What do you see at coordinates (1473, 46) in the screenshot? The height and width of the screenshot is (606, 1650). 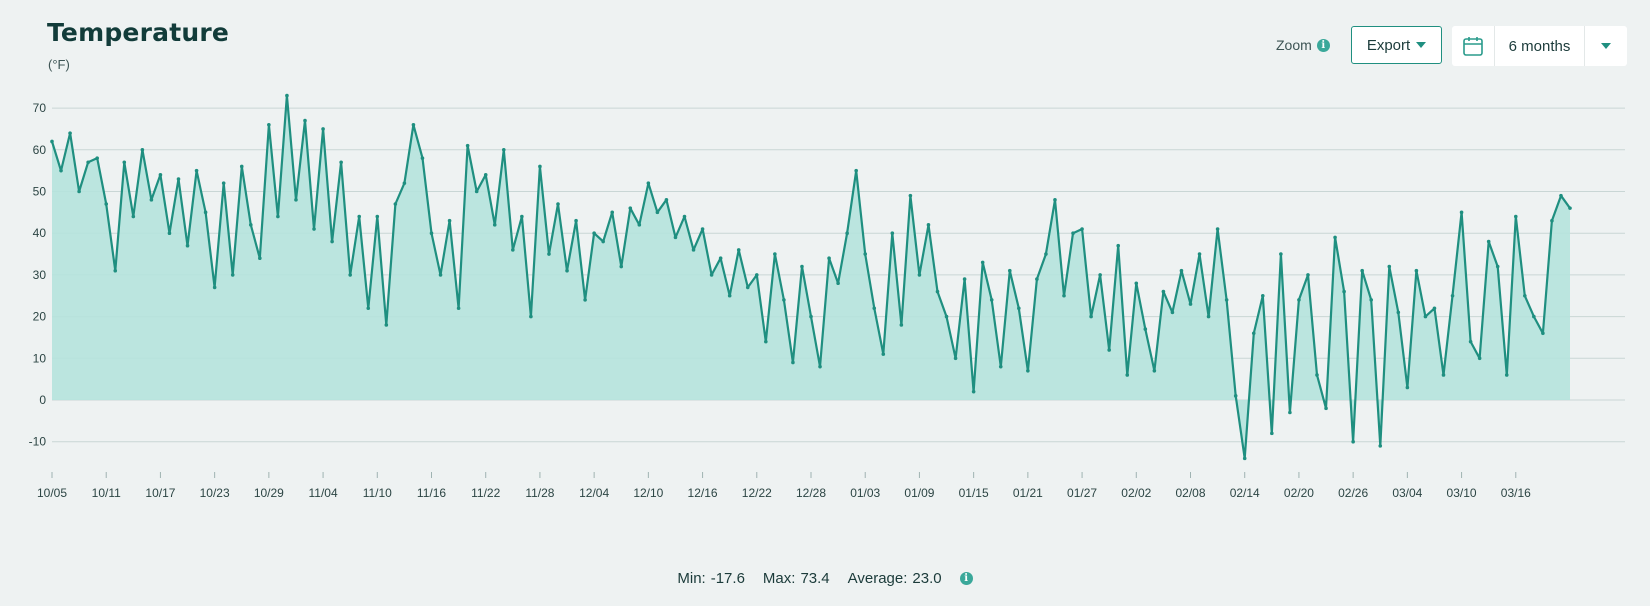 I see `calendar-button` at bounding box center [1473, 46].